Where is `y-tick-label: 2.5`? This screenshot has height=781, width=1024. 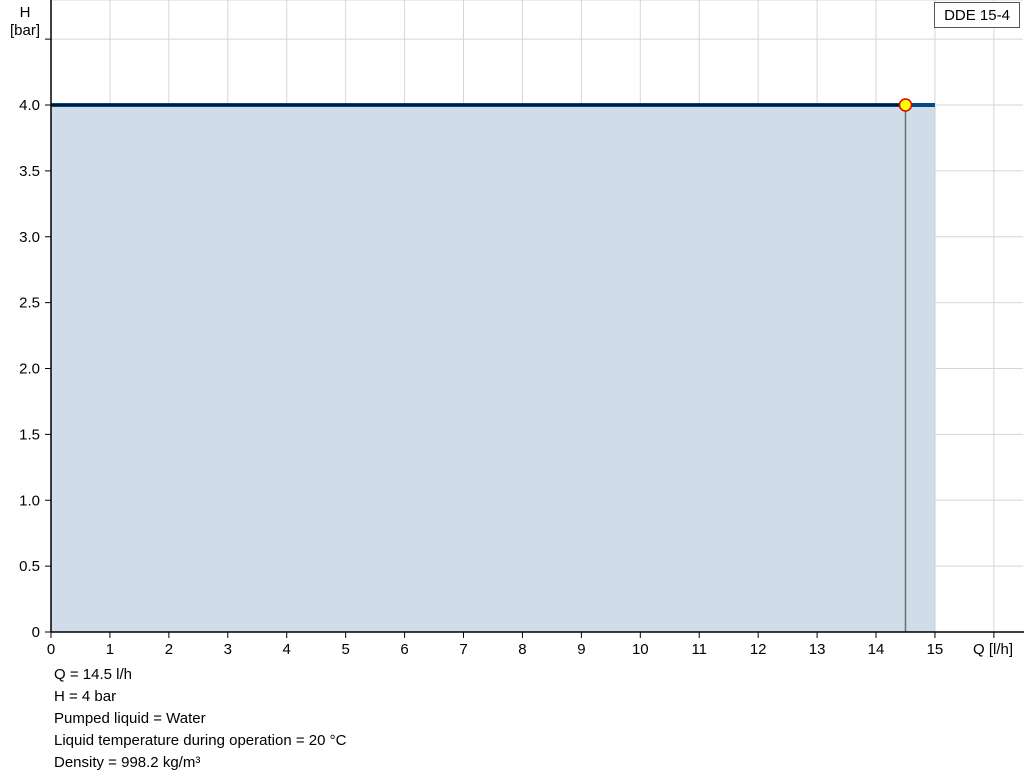
y-tick-label: 2.5 is located at coordinates (29, 303).